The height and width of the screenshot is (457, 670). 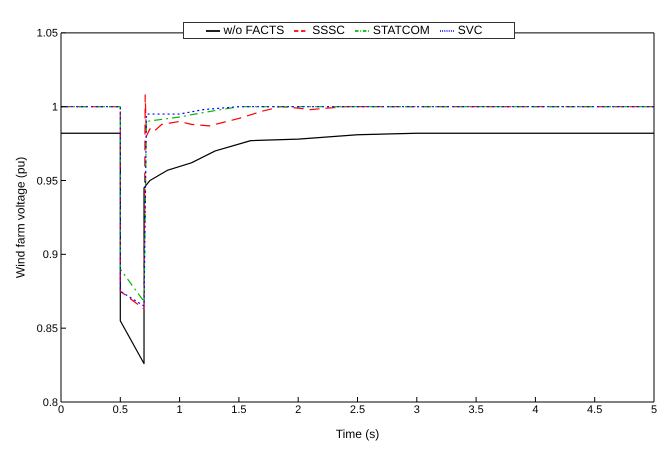 I want to click on y-tick-label: 0.95, so click(x=47, y=181).